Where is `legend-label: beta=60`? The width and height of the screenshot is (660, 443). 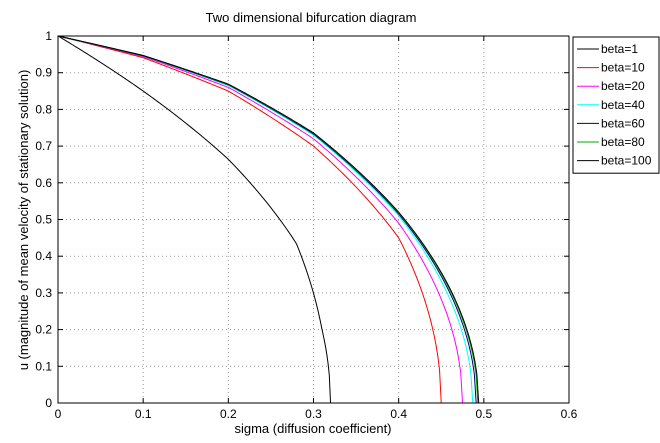 legend-label: beta=60 is located at coordinates (623, 123).